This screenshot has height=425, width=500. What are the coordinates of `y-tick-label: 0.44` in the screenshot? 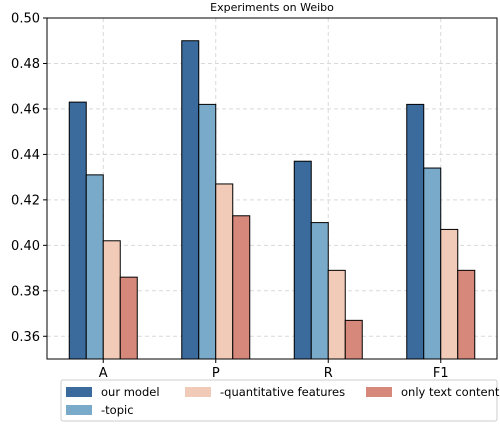 It's located at (25, 155).